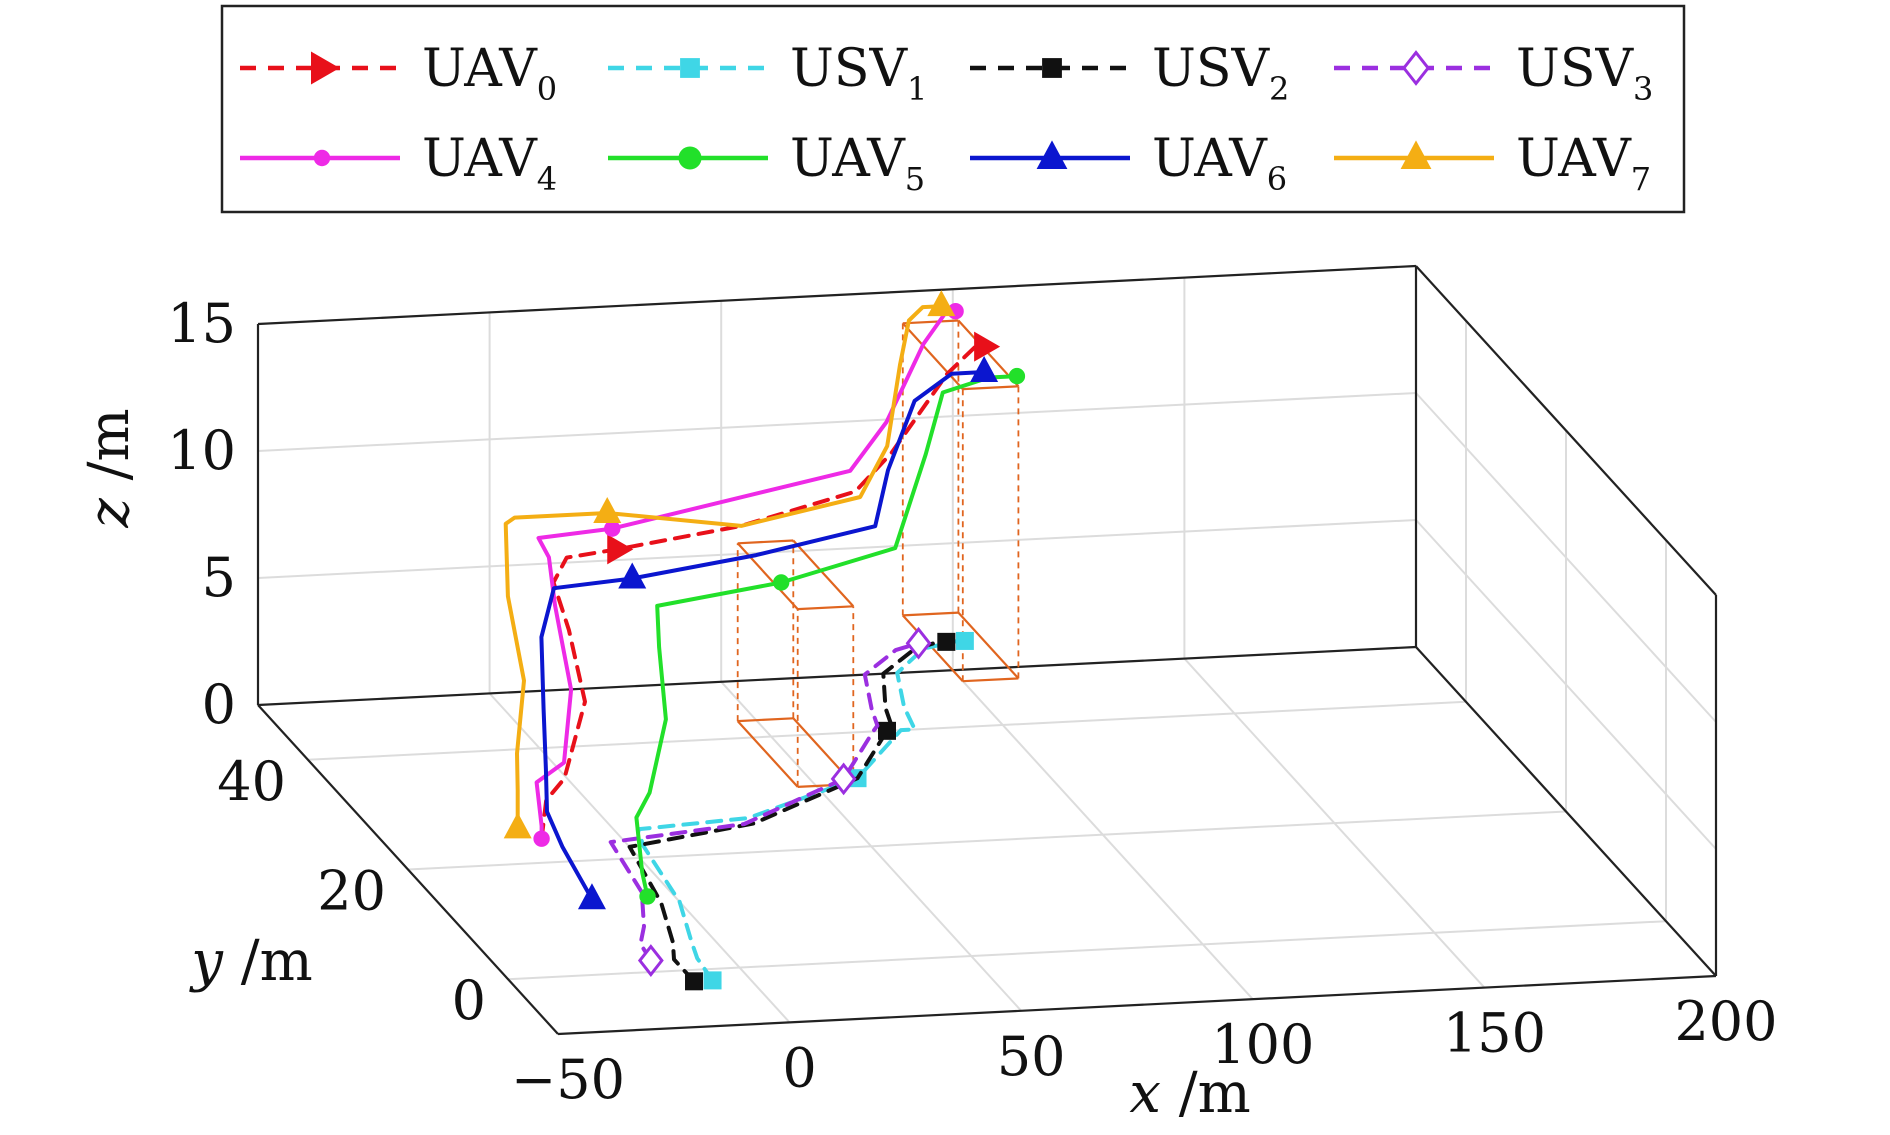  Describe the element at coordinates (857, 163) in the screenshot. I see `legend-label: UAV5` at that location.